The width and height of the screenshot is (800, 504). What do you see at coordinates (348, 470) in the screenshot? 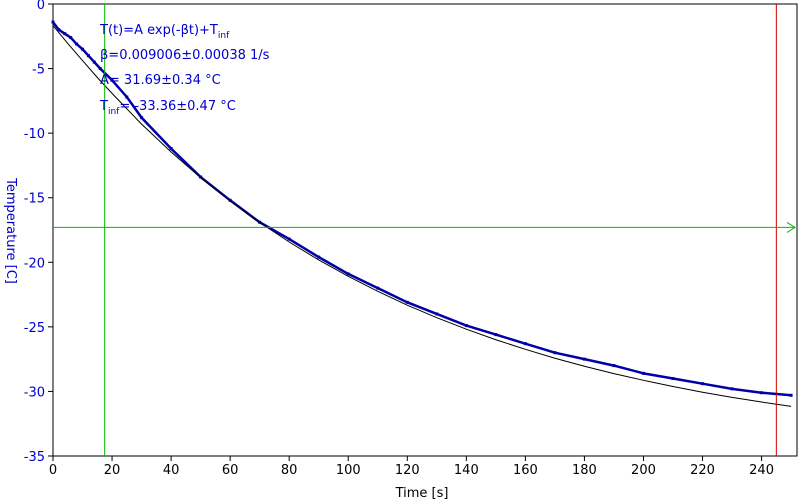
I see `x-tick-label: 100` at bounding box center [348, 470].